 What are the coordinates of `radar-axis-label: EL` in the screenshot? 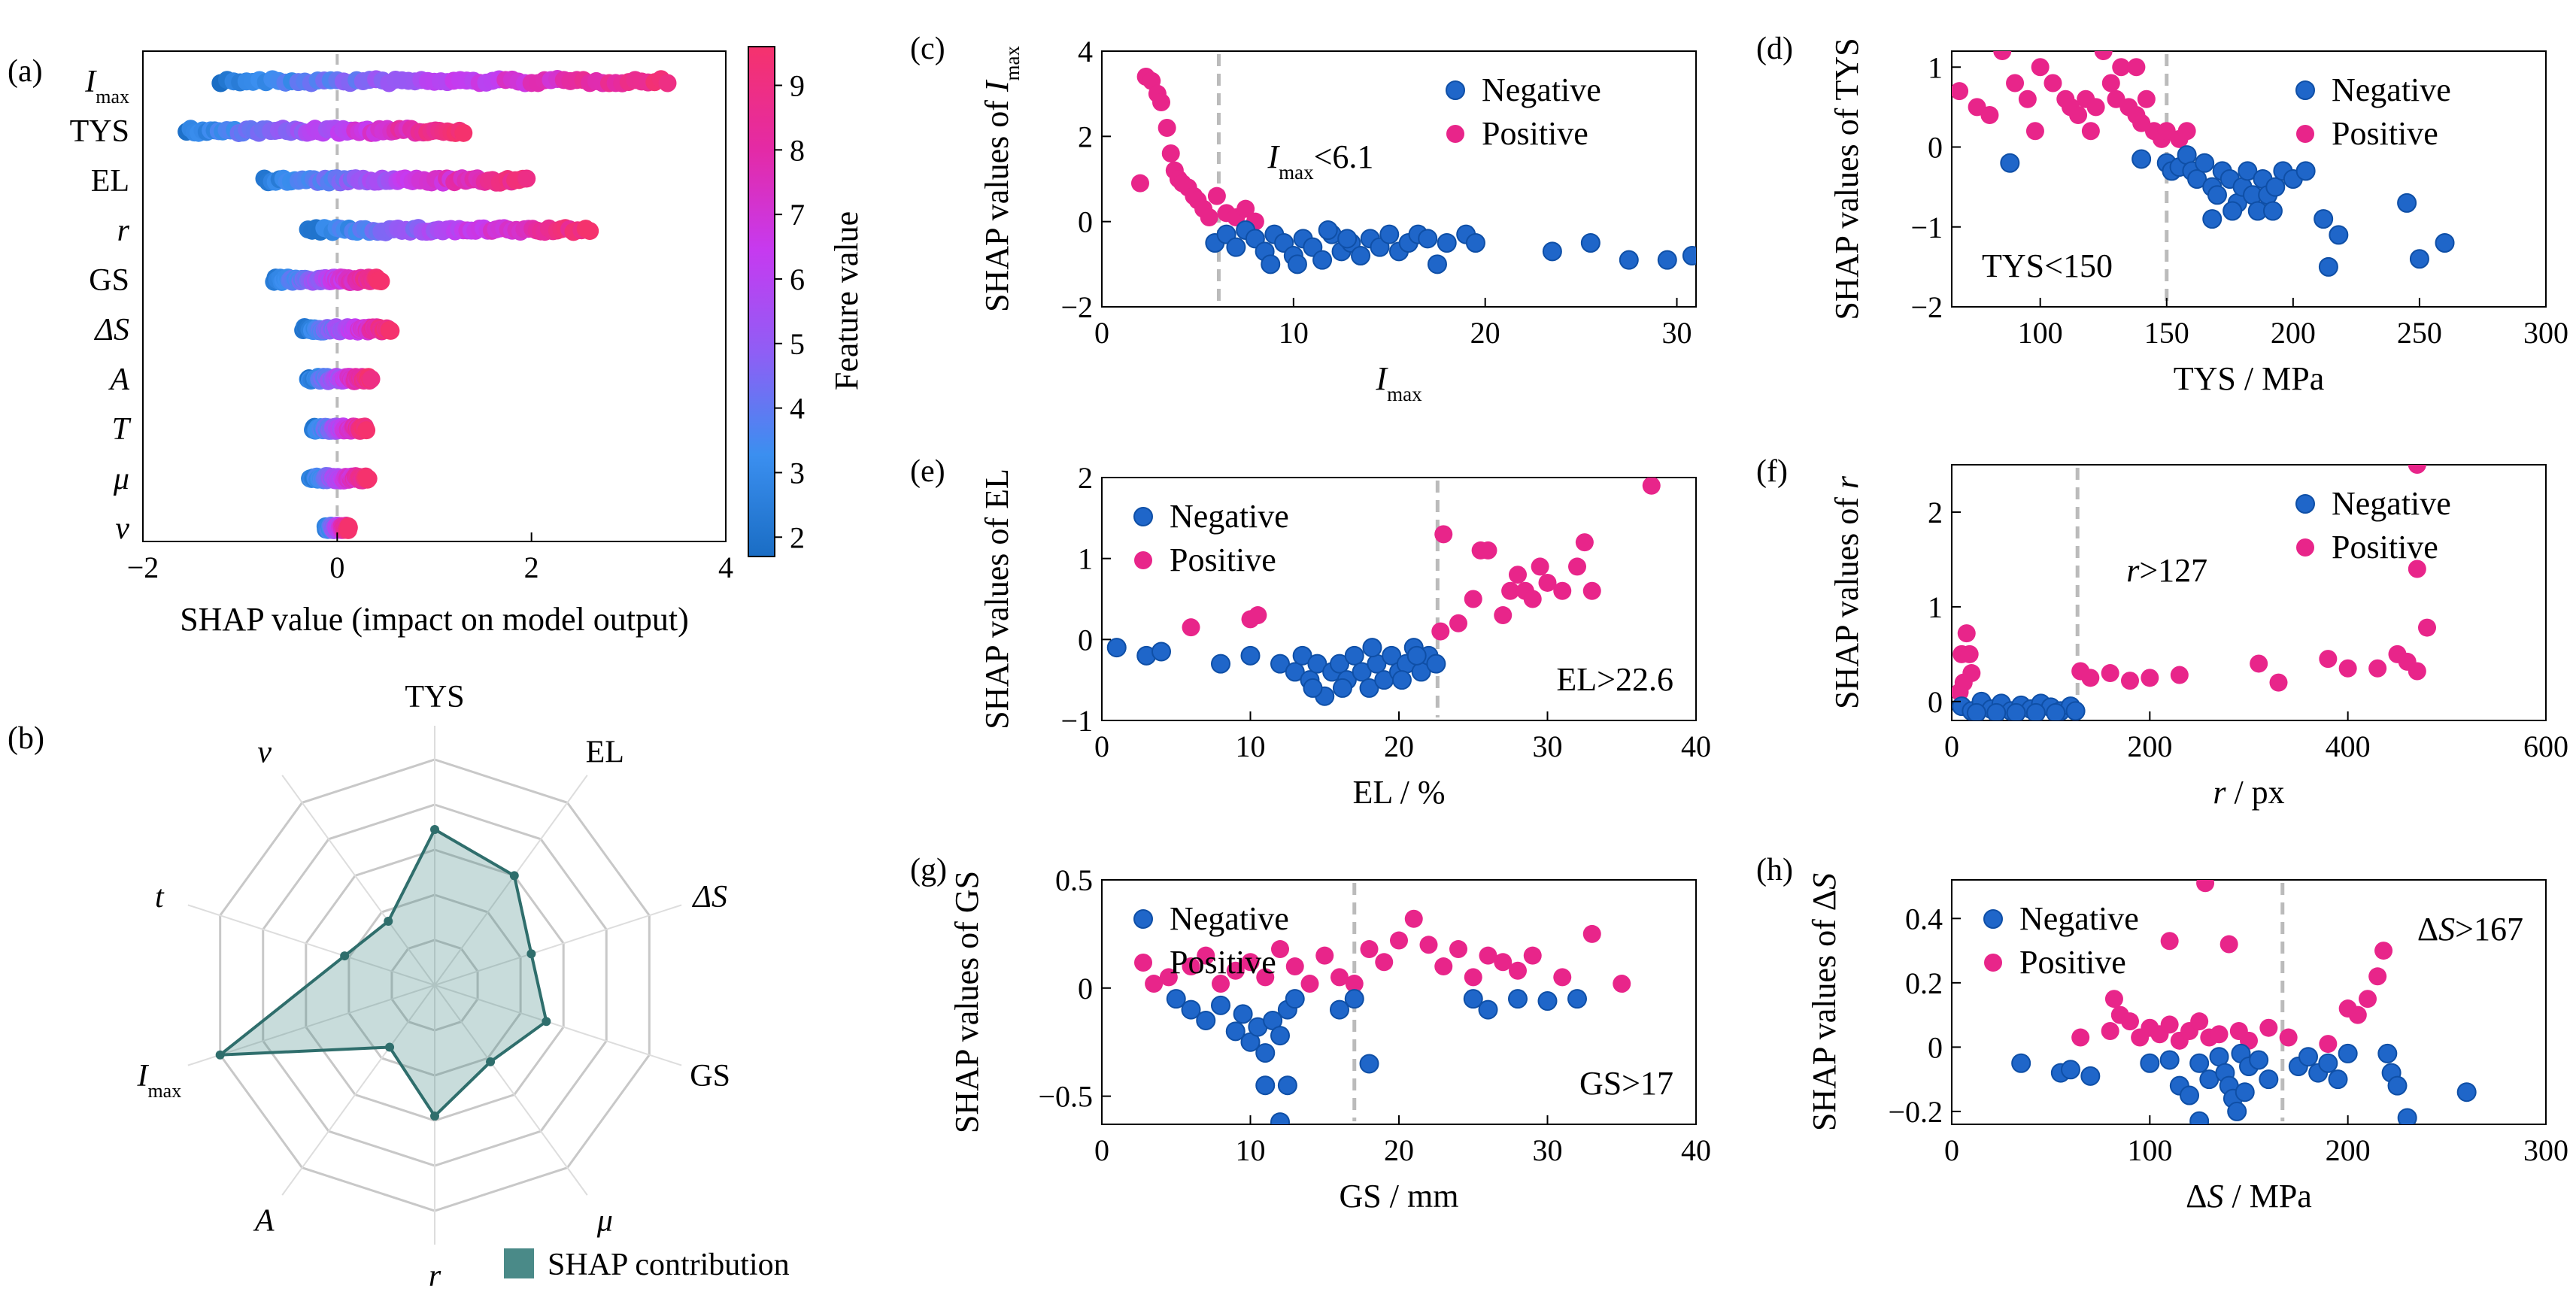 It's located at (605, 752).